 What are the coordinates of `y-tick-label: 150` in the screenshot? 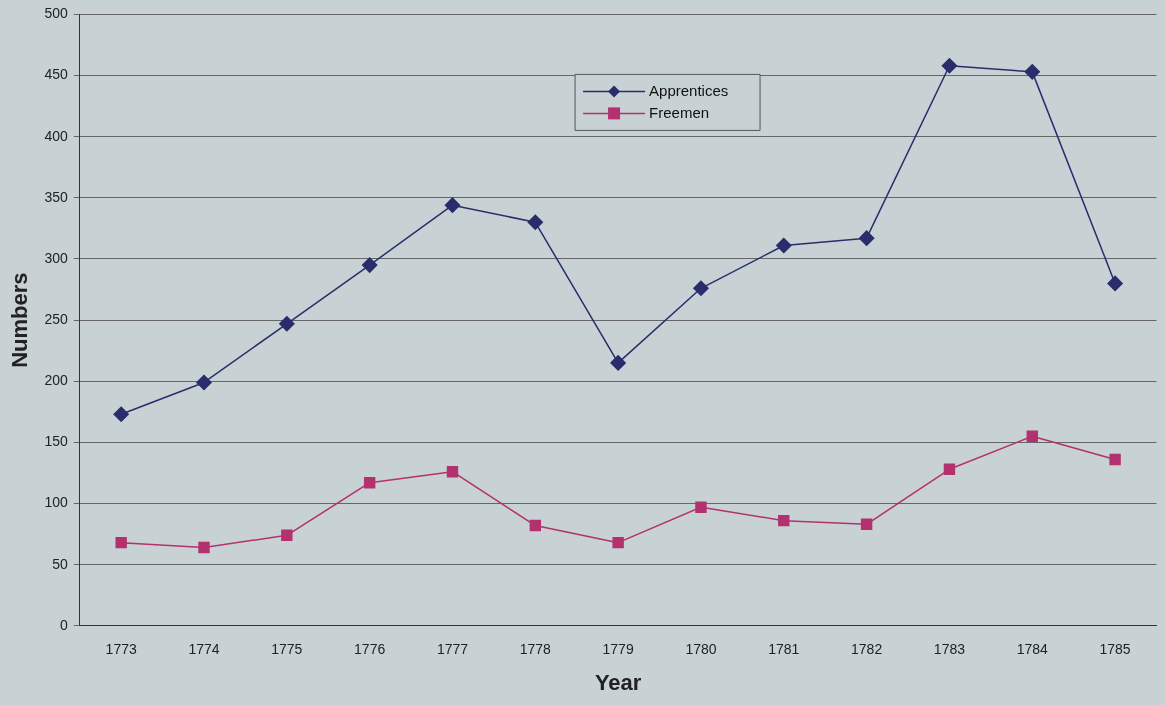 It's located at (56, 441).